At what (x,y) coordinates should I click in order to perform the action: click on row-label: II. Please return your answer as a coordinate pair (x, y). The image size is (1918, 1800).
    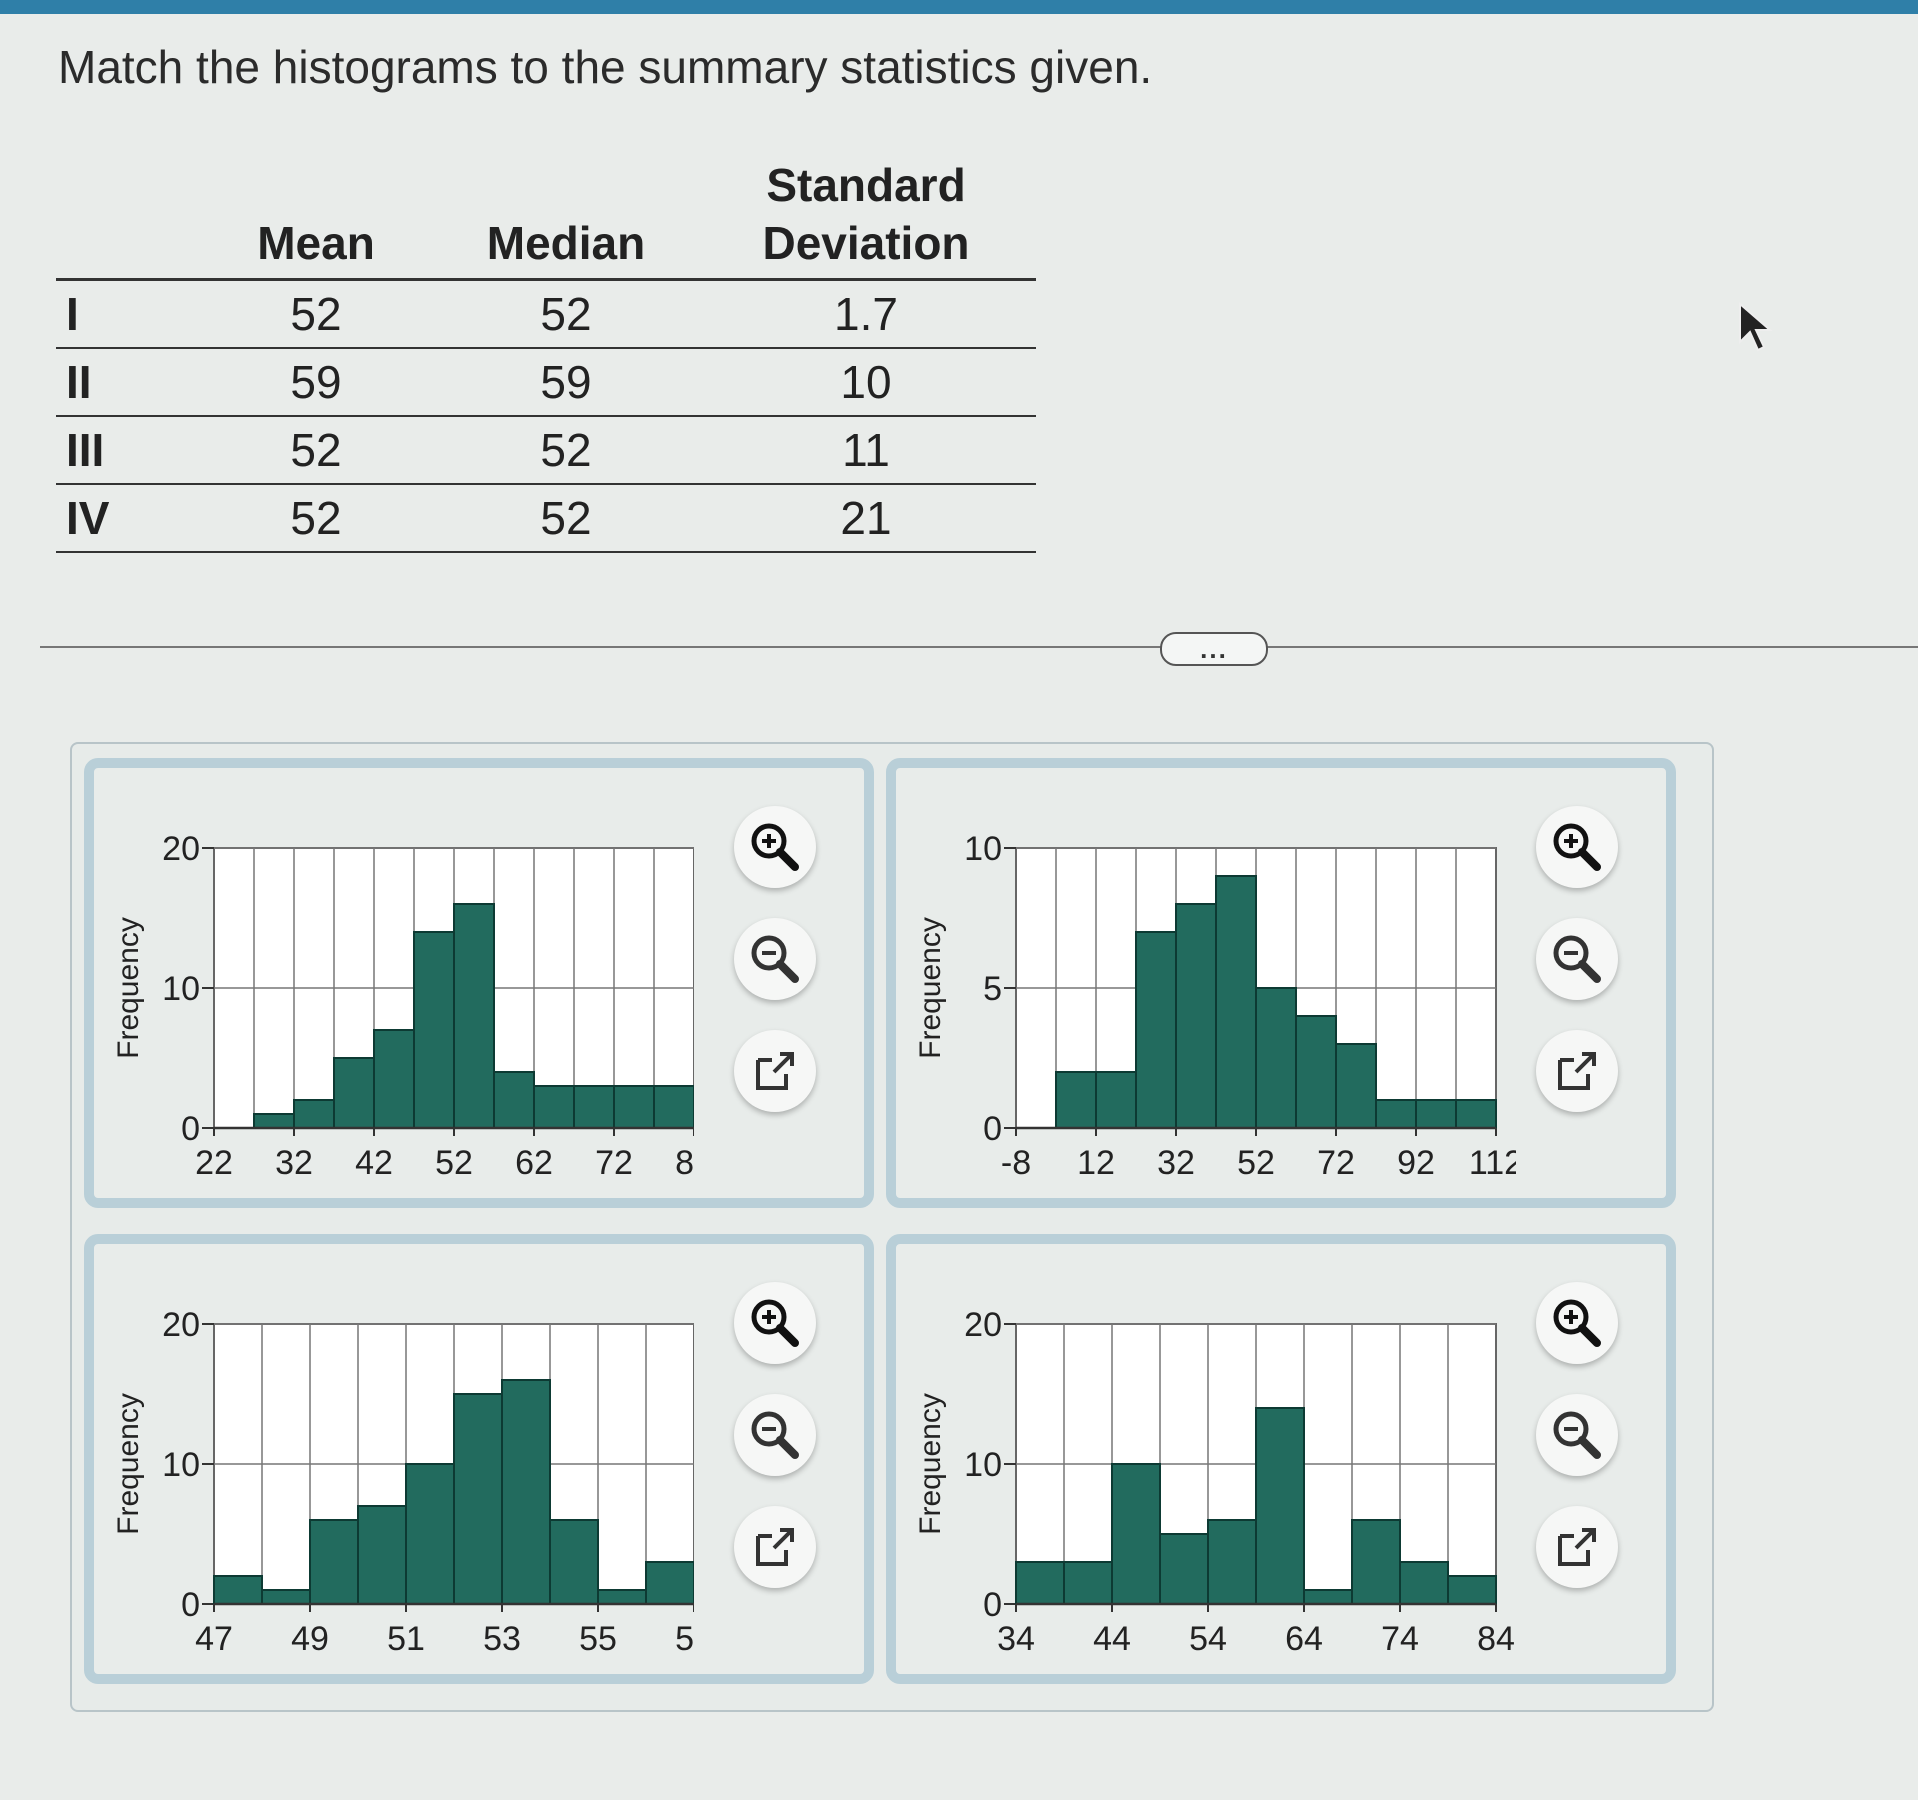
    Looking at the image, I should click on (126, 381).